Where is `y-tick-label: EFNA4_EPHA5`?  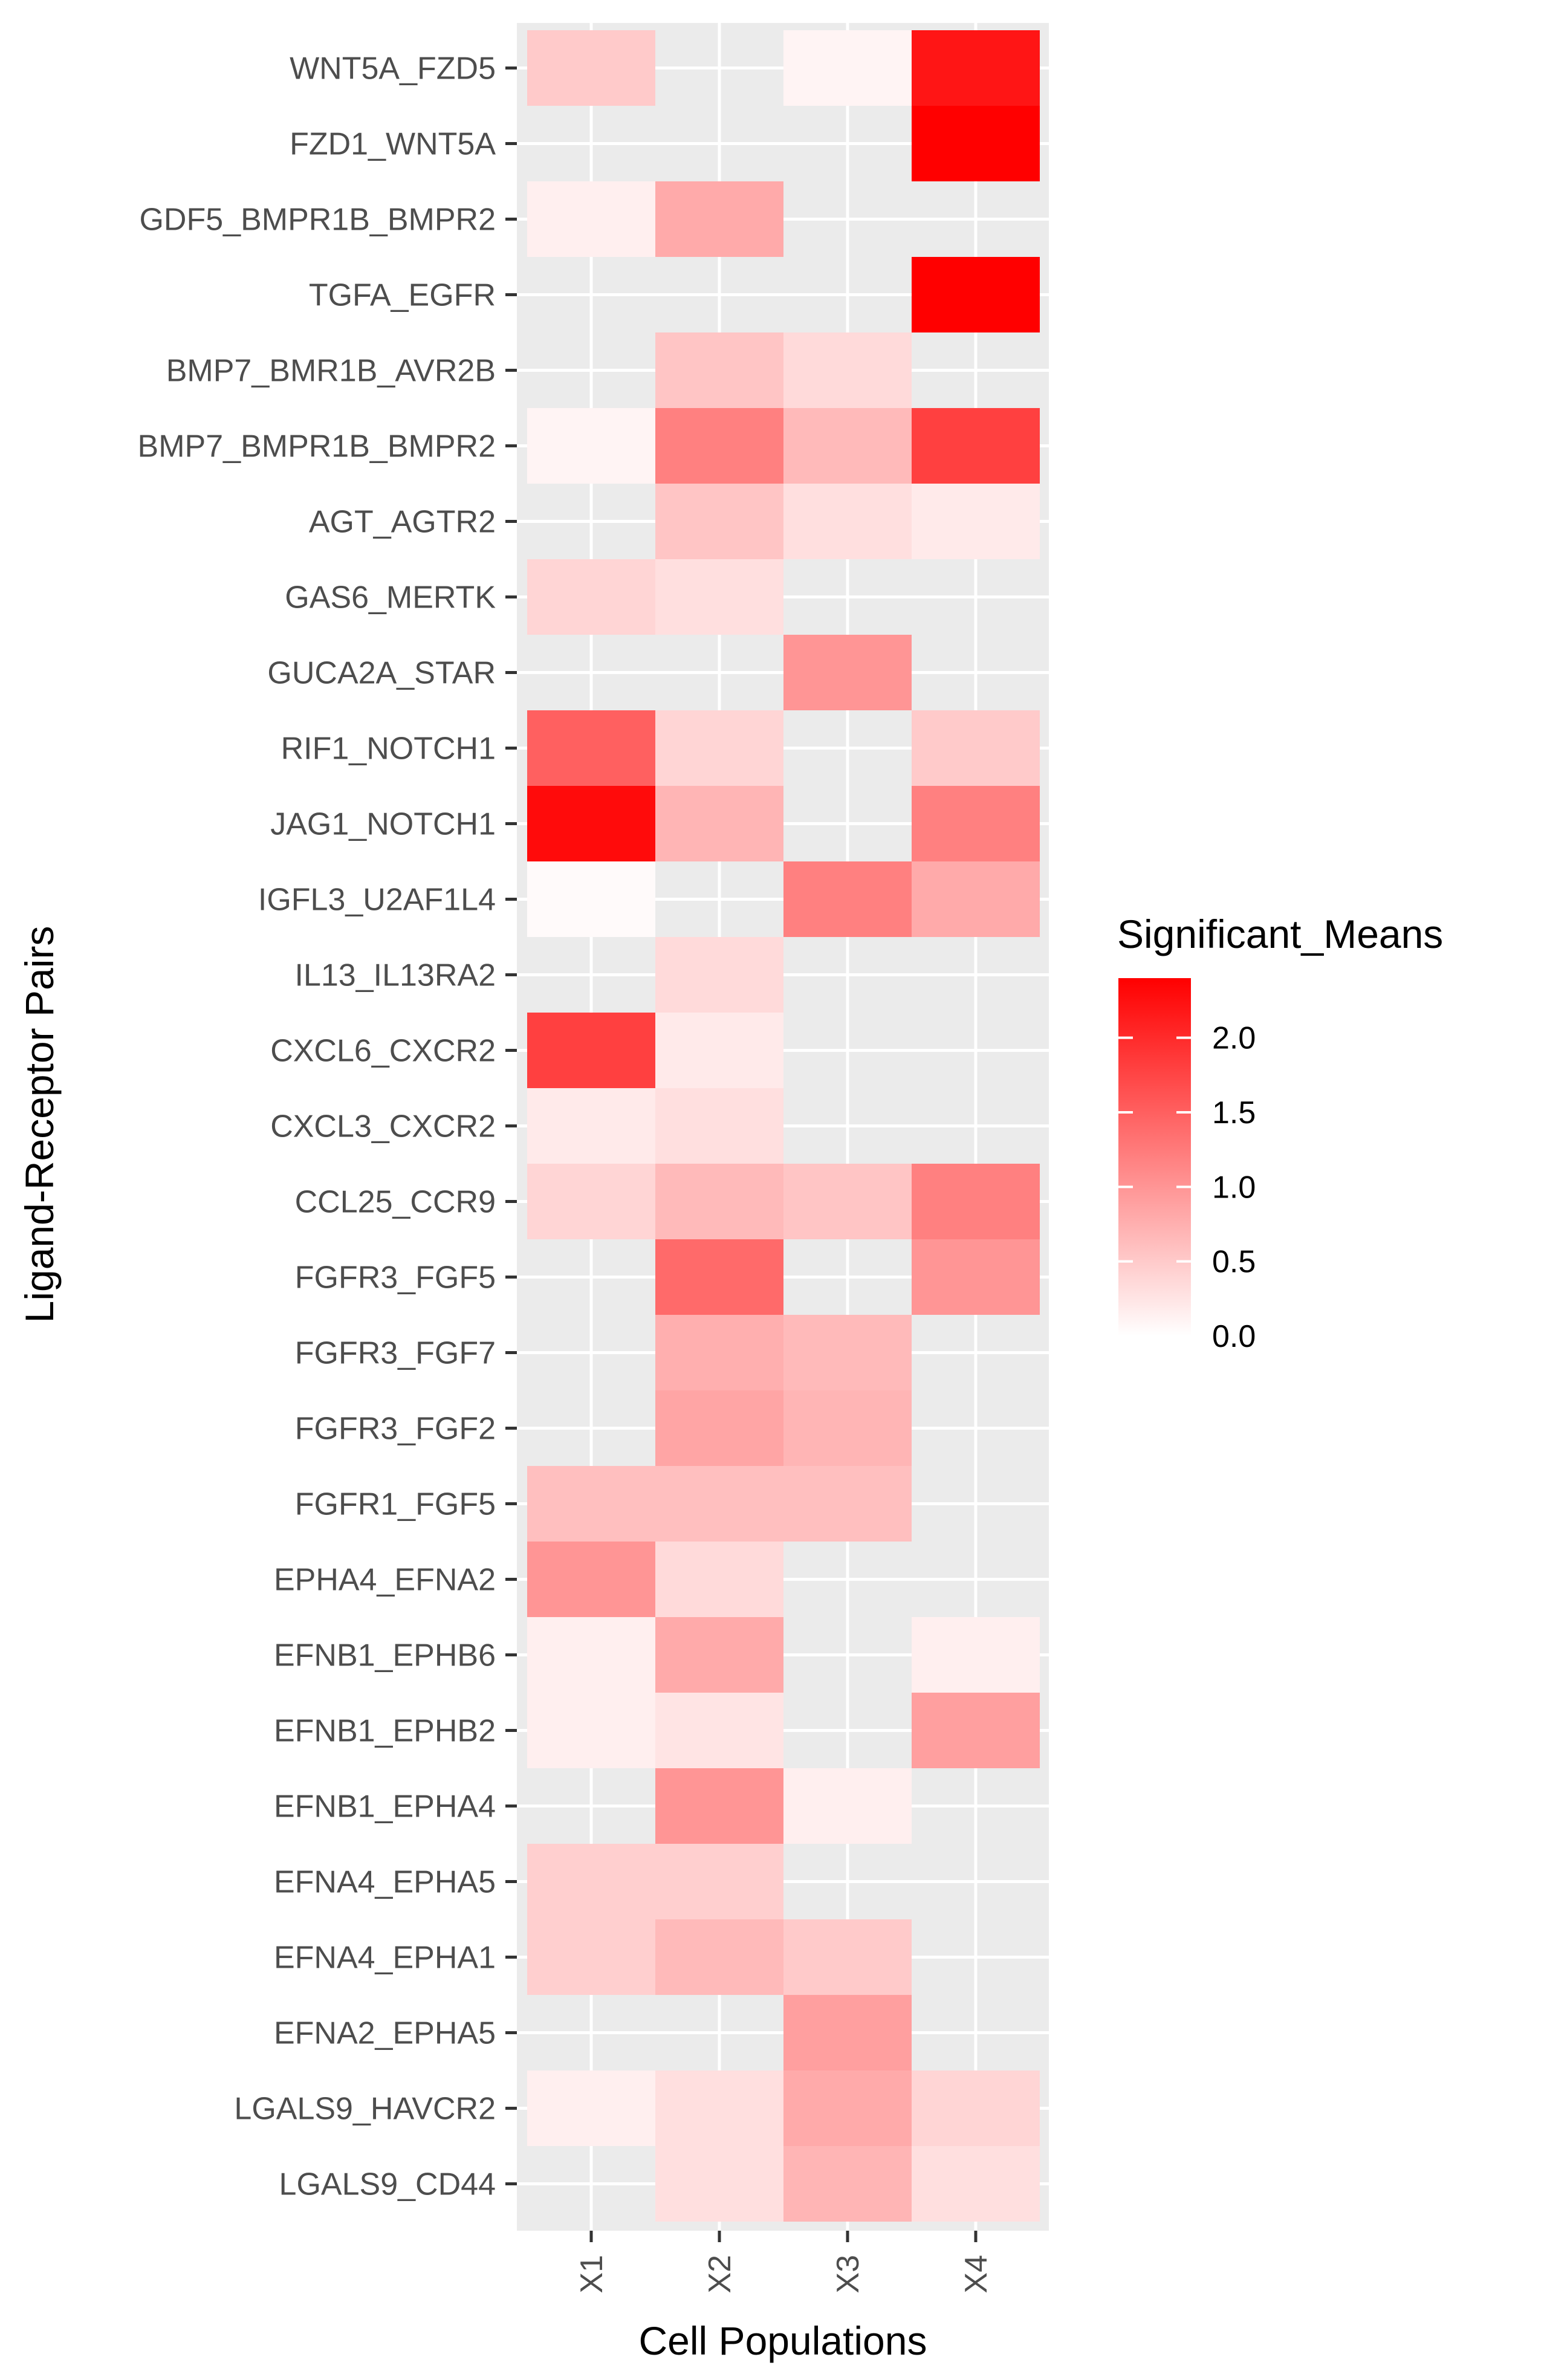 y-tick-label: EFNA4_EPHA5 is located at coordinates (385, 1882).